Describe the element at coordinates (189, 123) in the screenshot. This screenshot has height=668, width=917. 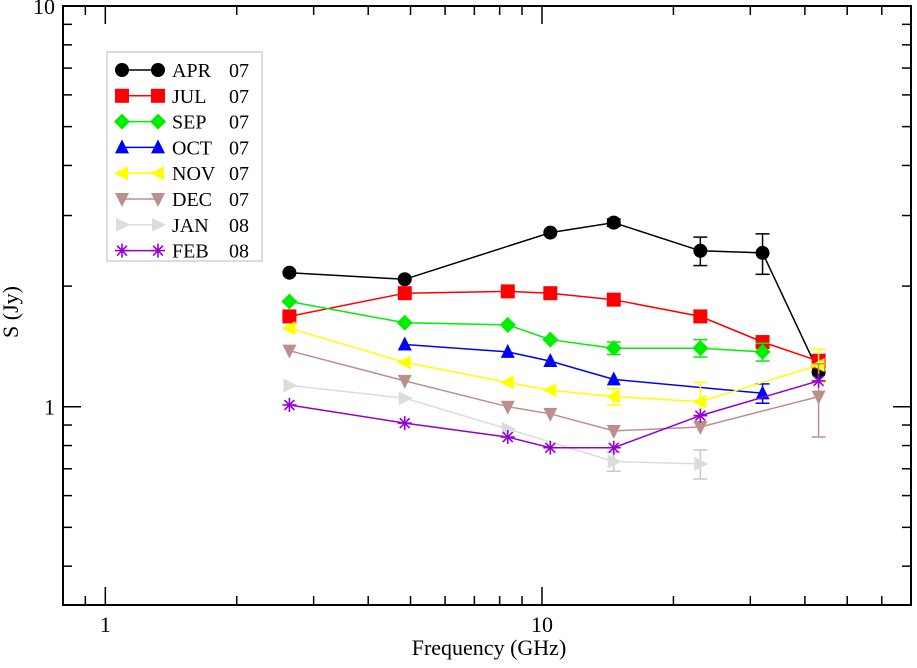
I see `legend-month: SEP` at that location.